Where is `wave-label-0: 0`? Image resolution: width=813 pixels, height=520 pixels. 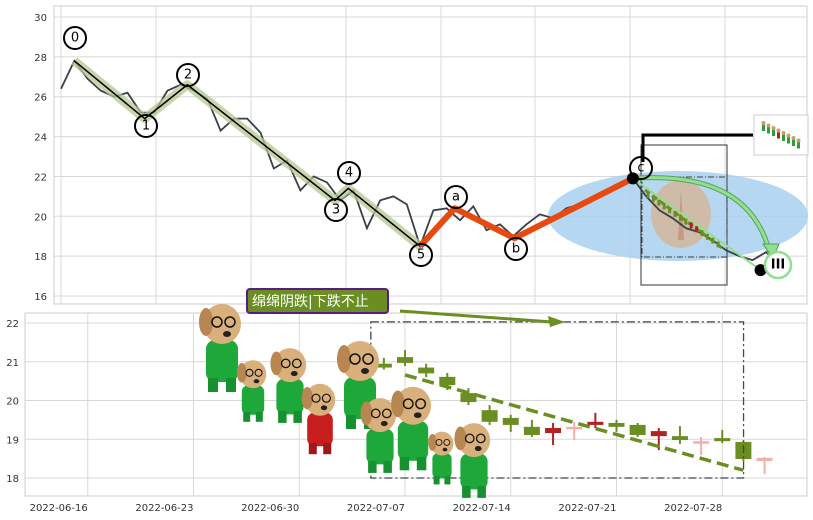 wave-label-0: 0 is located at coordinates (75, 38).